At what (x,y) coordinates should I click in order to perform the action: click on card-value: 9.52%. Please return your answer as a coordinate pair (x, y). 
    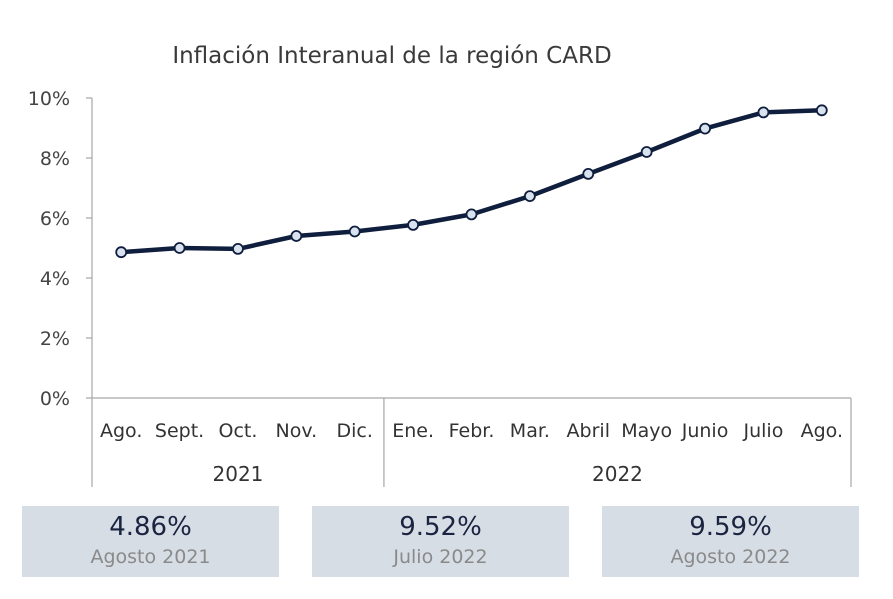
    Looking at the image, I should click on (440, 527).